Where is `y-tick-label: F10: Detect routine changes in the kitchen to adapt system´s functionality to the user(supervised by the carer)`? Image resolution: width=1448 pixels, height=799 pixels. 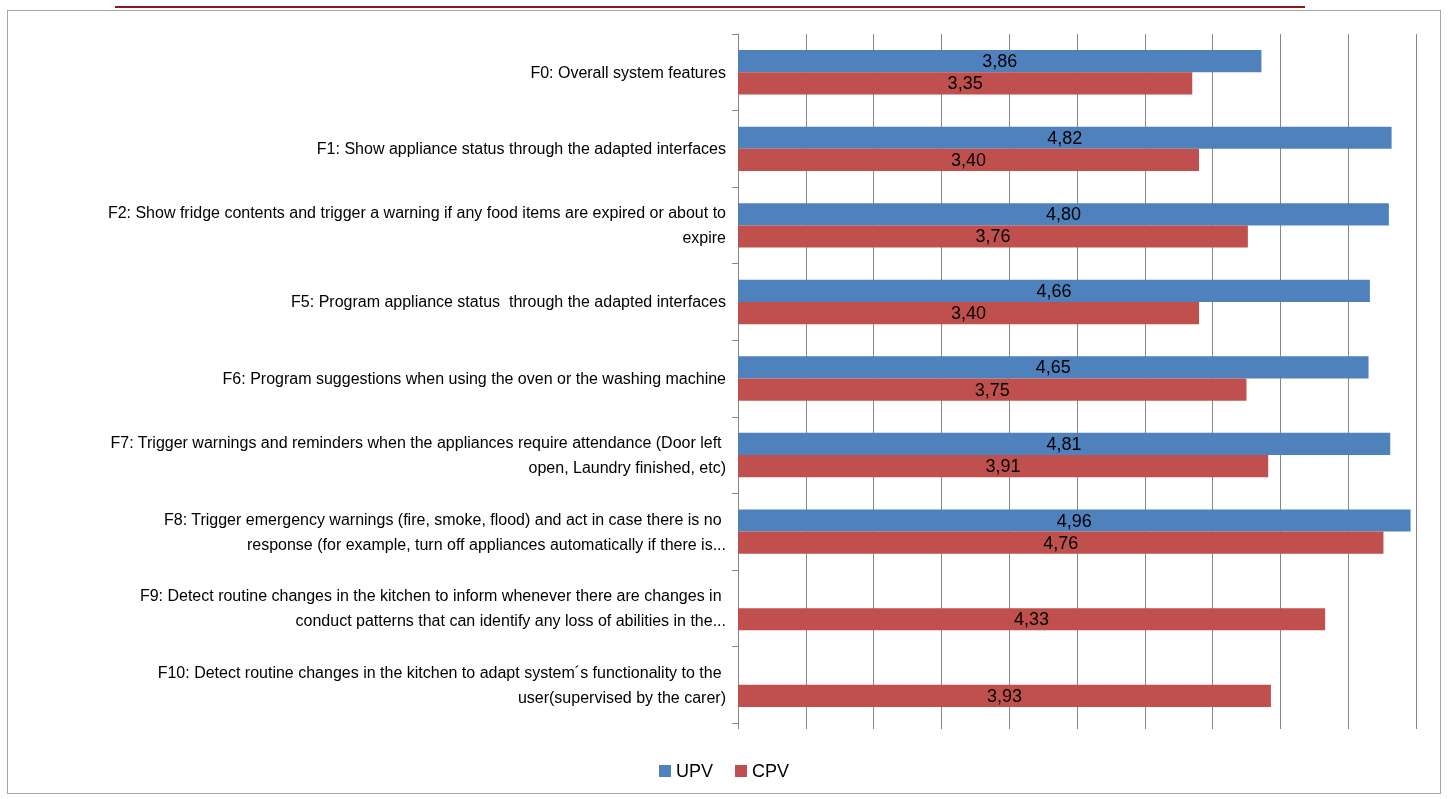
y-tick-label: F10: Detect routine changes in the kitchen to adapt system´s functionality to the user(supervised by the carer) is located at coordinates (441, 684).